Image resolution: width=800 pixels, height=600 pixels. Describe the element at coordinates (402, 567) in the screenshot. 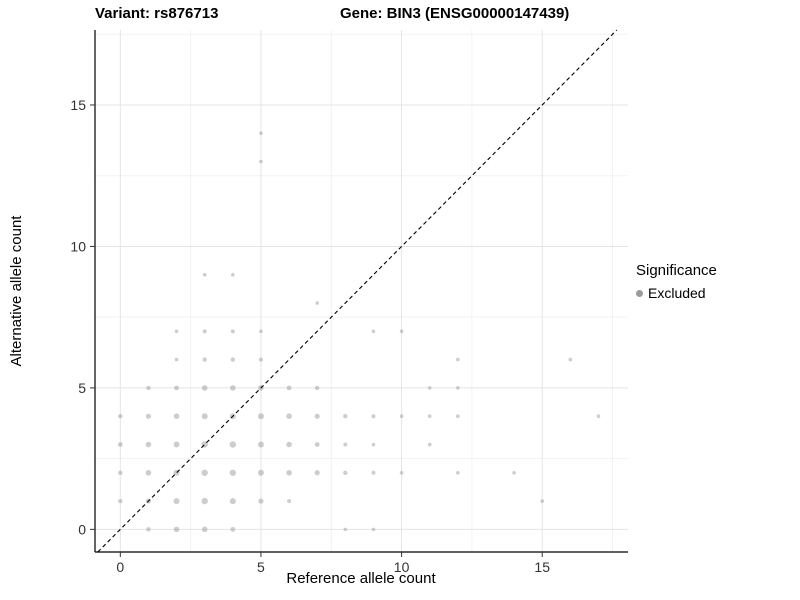

I see `x-tick-label: 10` at that location.